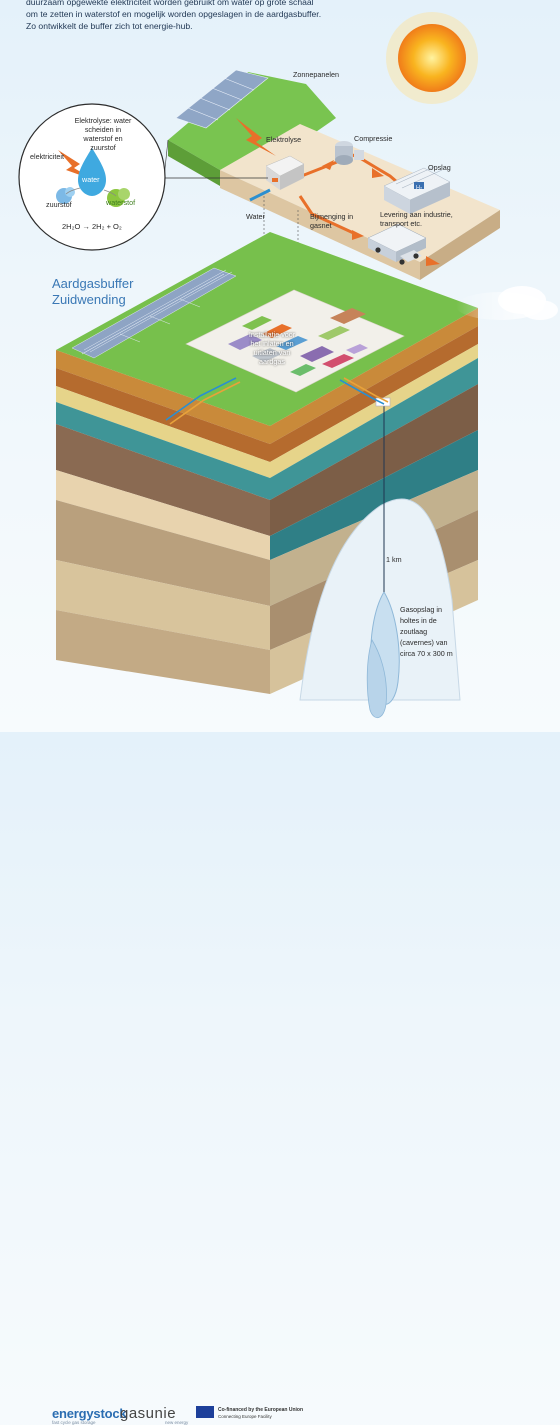 This screenshot has width=560, height=1425. I want to click on steam-cloud, so click(507, 303).